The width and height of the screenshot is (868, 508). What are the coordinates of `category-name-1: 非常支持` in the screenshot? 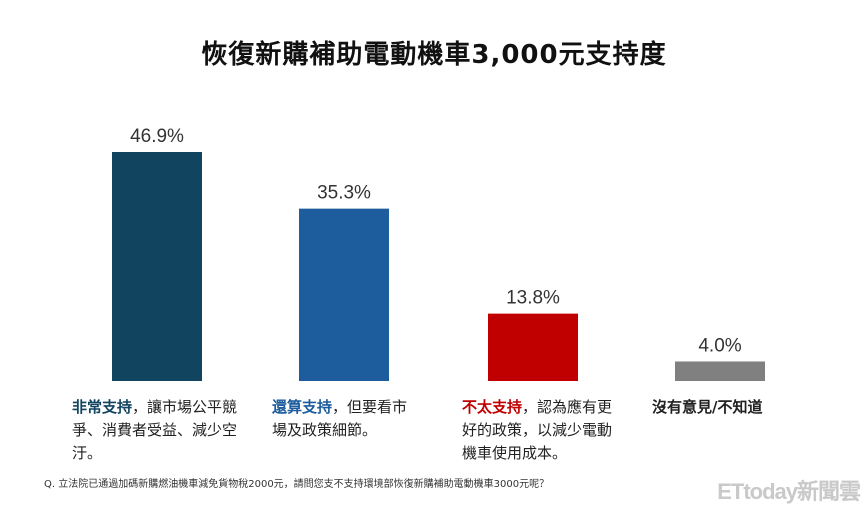 It's located at (102, 407).